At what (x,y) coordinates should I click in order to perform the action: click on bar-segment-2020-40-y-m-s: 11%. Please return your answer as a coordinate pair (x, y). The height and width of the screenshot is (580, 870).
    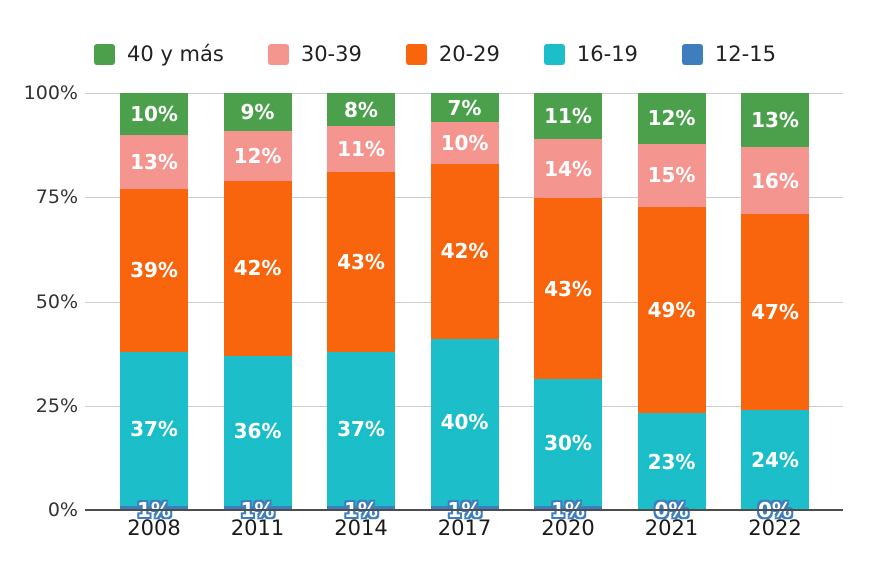
    Looking at the image, I should click on (568, 116).